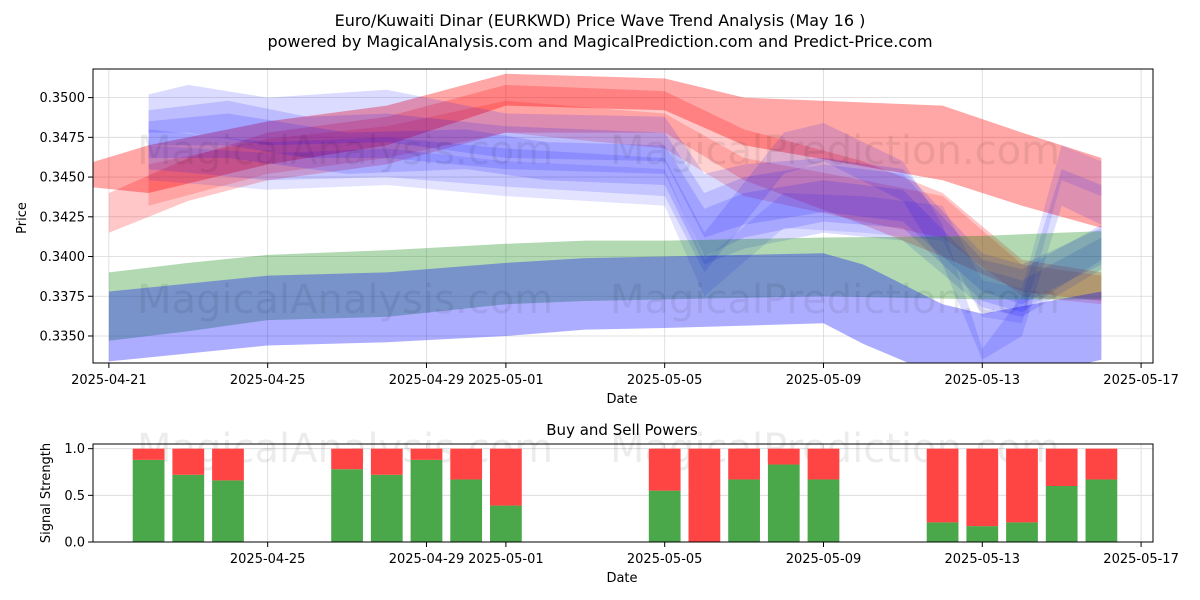 This screenshot has width=1200, height=600. What do you see at coordinates (824, 380) in the screenshot?
I see `top-x-tick-label: 2025-05-09` at bounding box center [824, 380].